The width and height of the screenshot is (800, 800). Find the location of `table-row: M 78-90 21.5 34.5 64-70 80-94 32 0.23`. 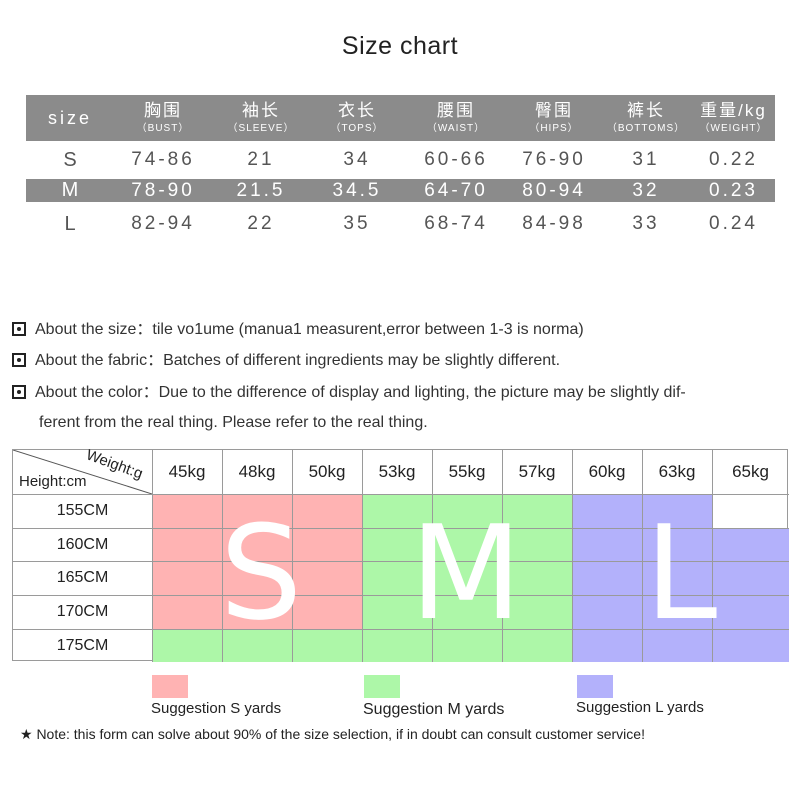

table-row: M 78-90 21.5 34.5 64-70 80-94 32 0.23 is located at coordinates (400, 190).